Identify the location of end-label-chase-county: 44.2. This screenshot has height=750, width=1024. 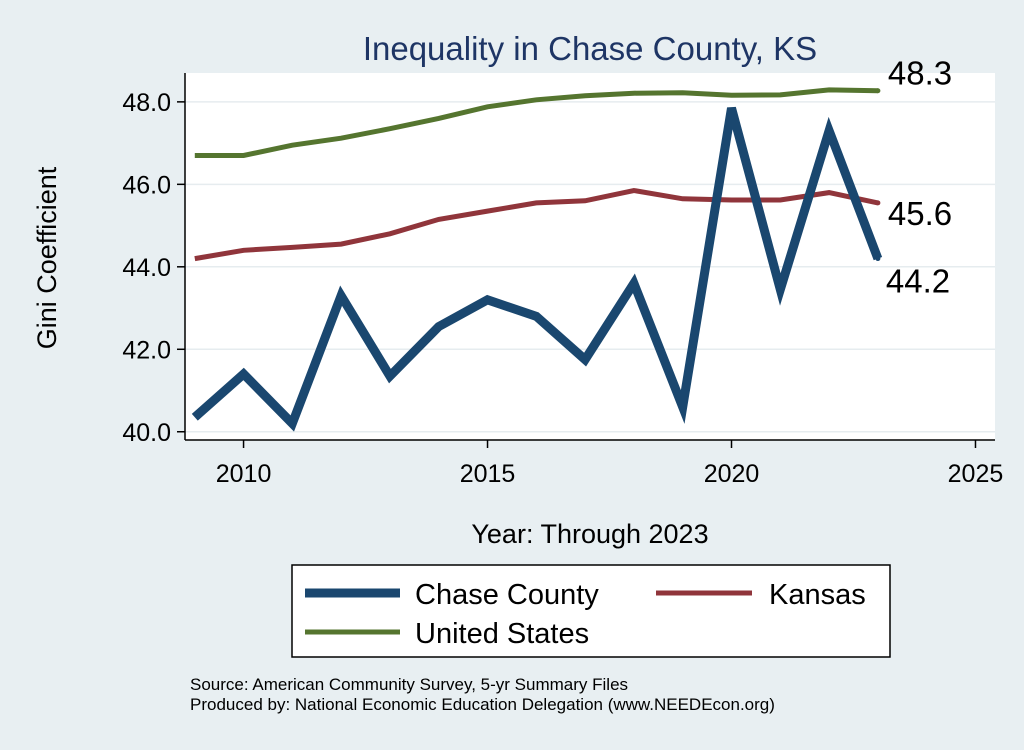
(918, 281).